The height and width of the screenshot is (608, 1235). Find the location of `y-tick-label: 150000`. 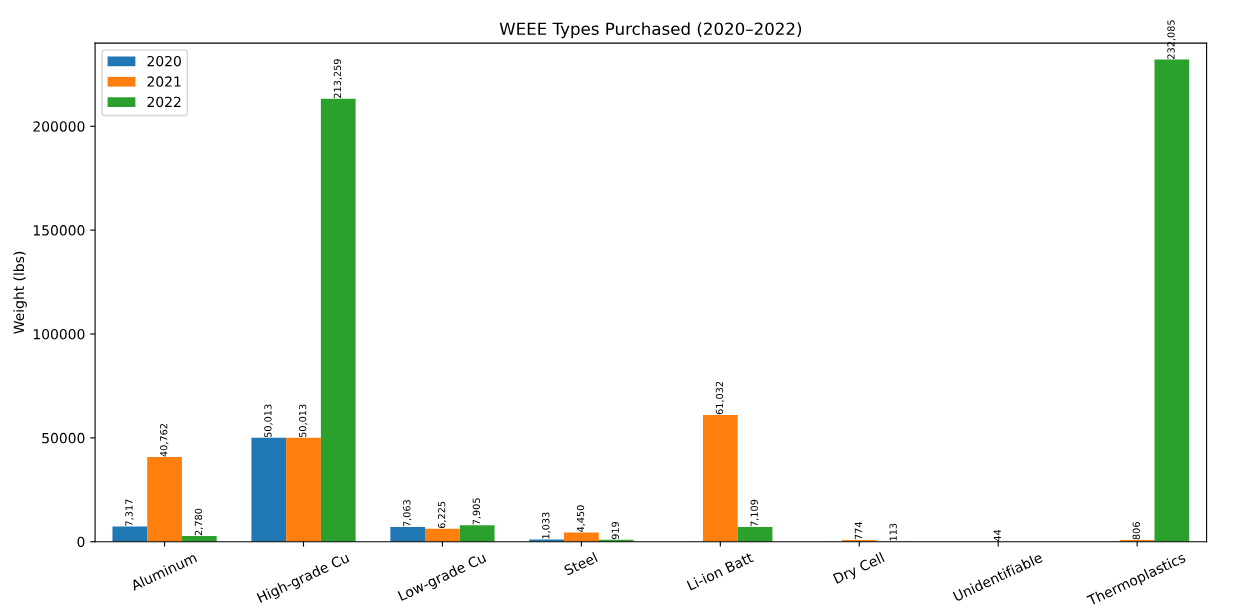

y-tick-label: 150000 is located at coordinates (59, 230).